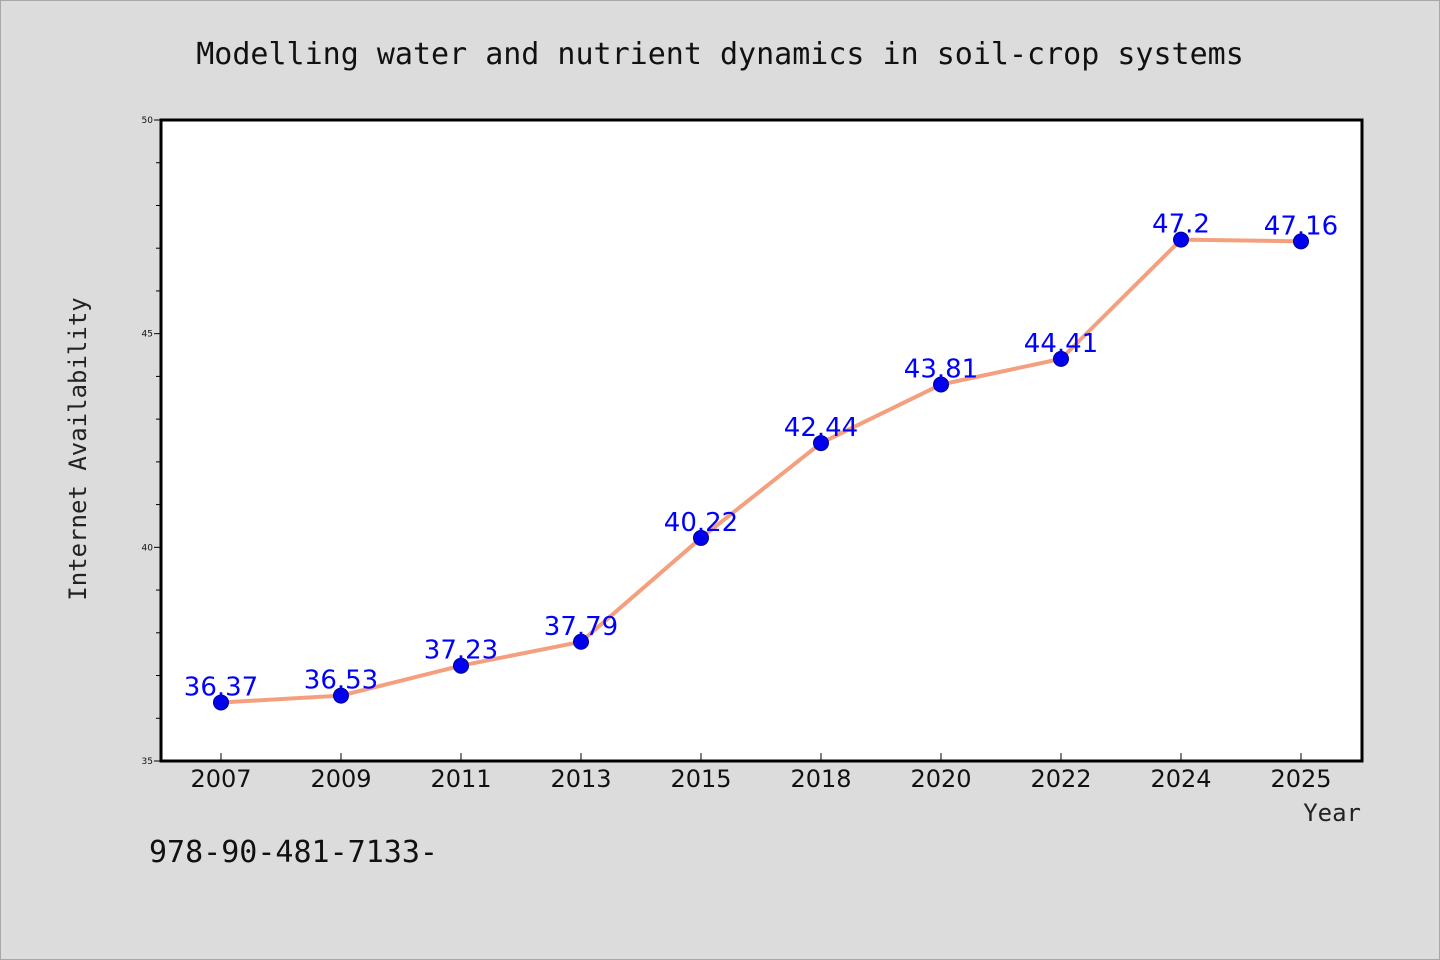 The image size is (1440, 960). Describe the element at coordinates (1301, 226) in the screenshot. I see `data-label: 47.16` at that location.